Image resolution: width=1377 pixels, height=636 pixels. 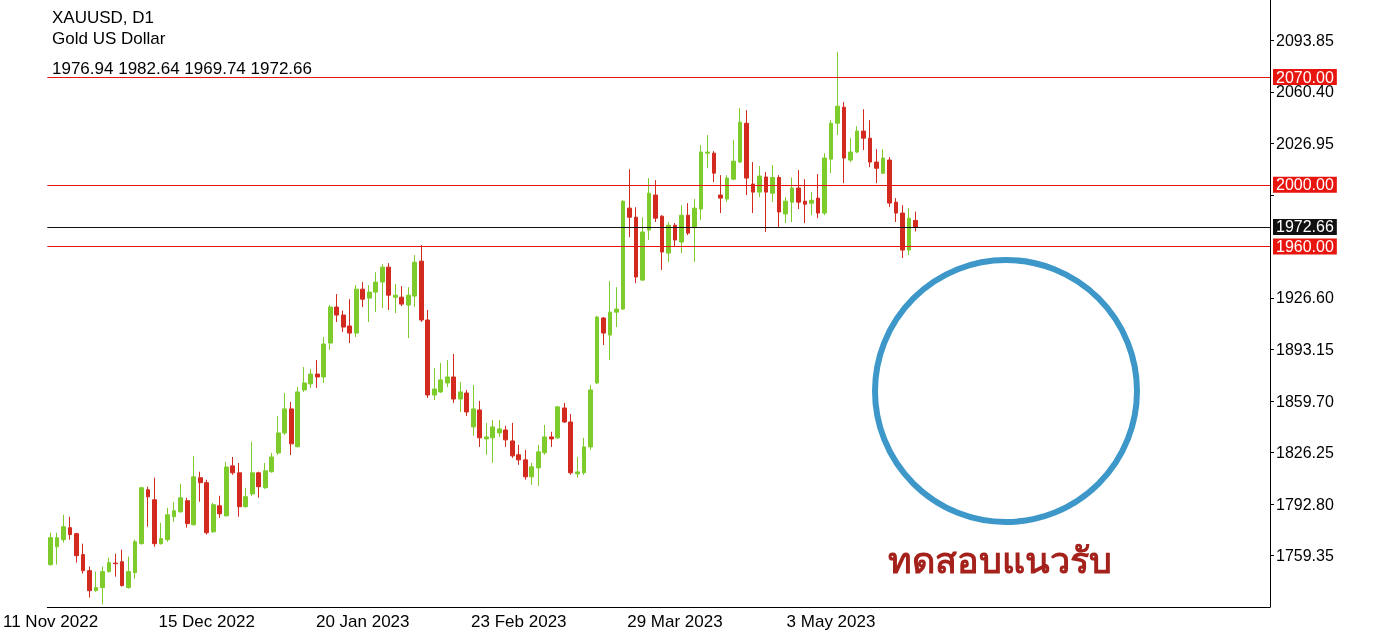 What do you see at coordinates (1305, 246) in the screenshot?
I see `ref-line-label: 1960.00` at bounding box center [1305, 246].